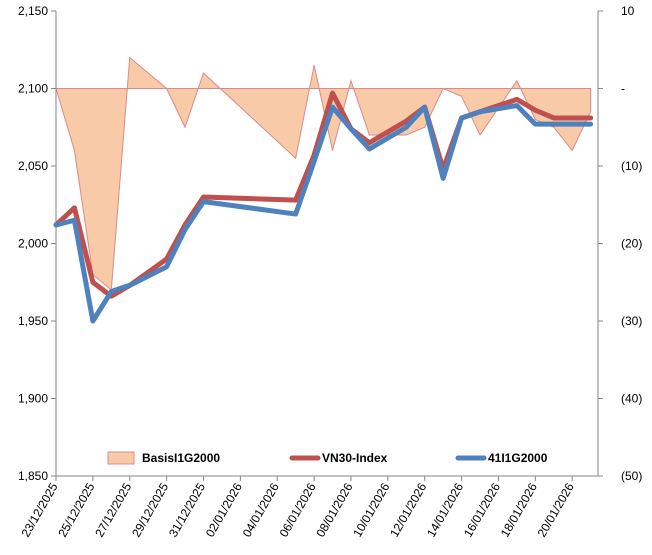 This screenshot has height=555, width=652. I want to click on x-tick-label: 31/12/2025, so click(187, 509).